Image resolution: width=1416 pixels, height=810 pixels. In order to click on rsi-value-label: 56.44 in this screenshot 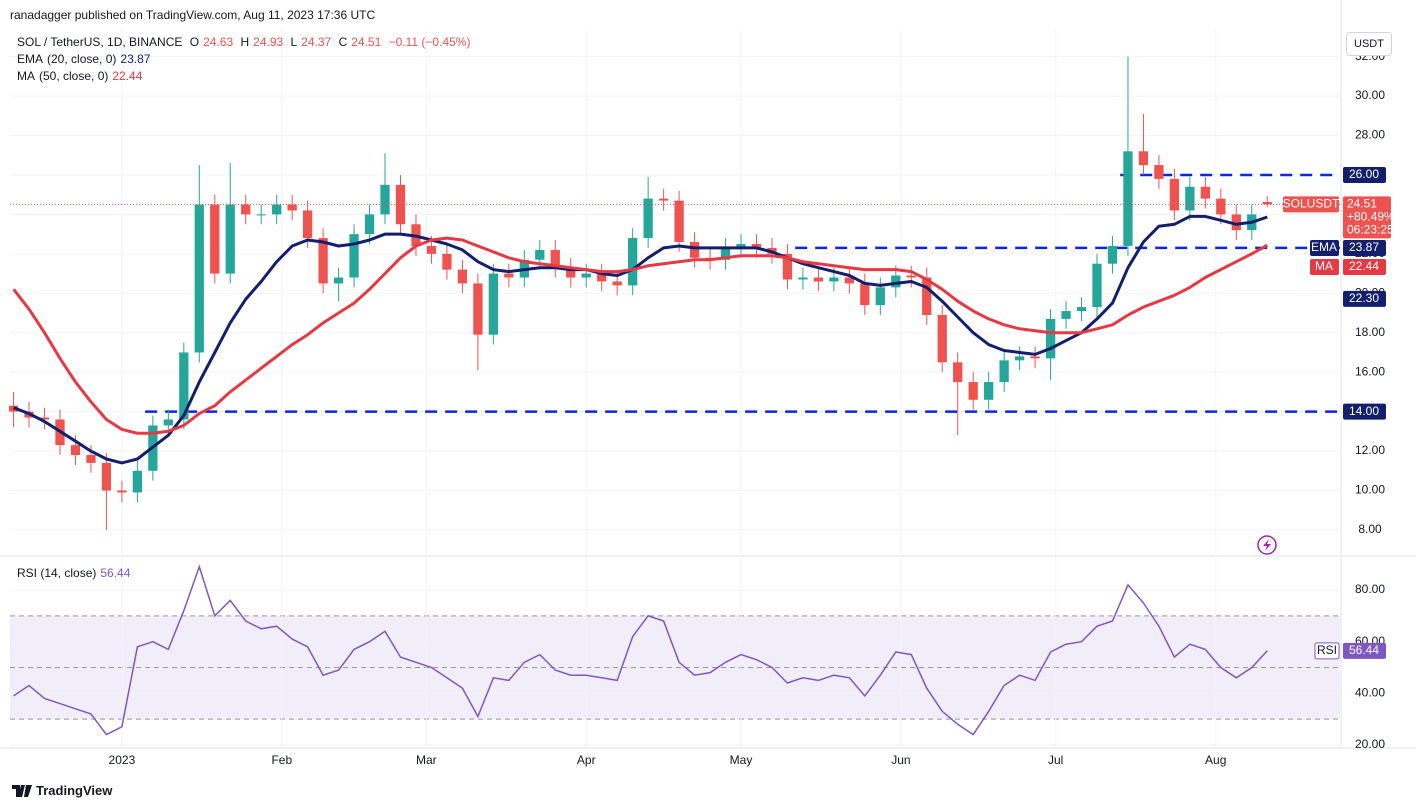, I will do `click(1364, 650)`.